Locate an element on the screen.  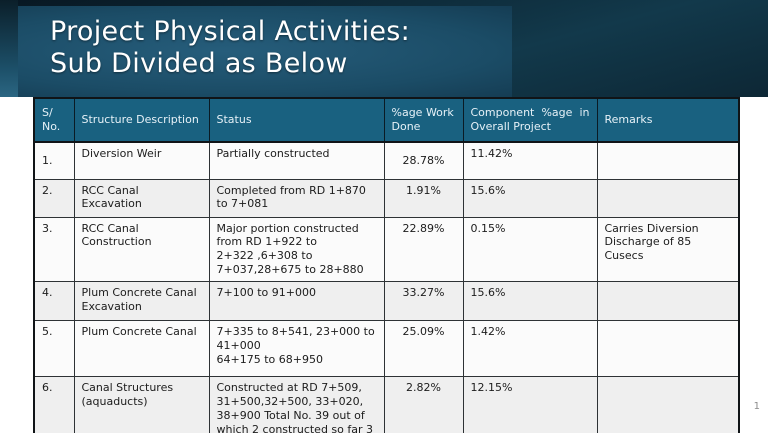
col-header-status: Status is located at coordinates (296, 120).